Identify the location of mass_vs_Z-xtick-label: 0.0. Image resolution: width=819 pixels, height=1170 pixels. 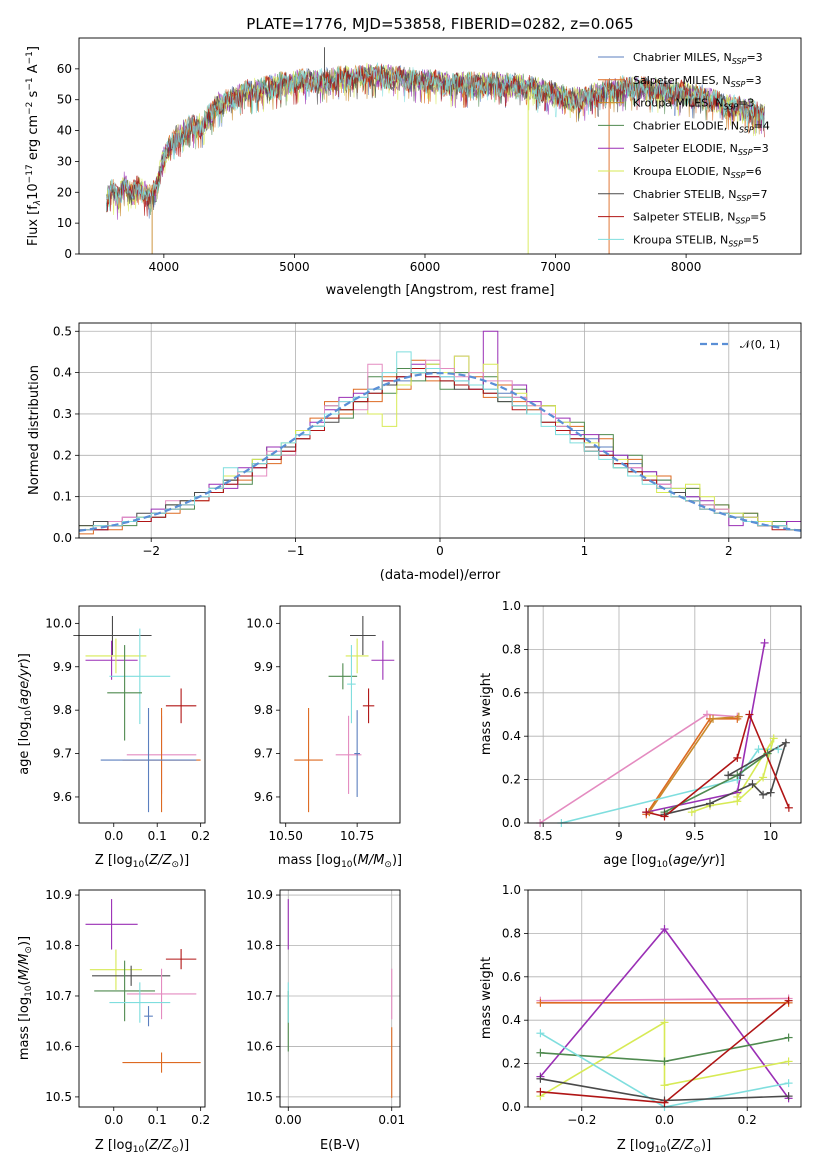
(113, 1120).